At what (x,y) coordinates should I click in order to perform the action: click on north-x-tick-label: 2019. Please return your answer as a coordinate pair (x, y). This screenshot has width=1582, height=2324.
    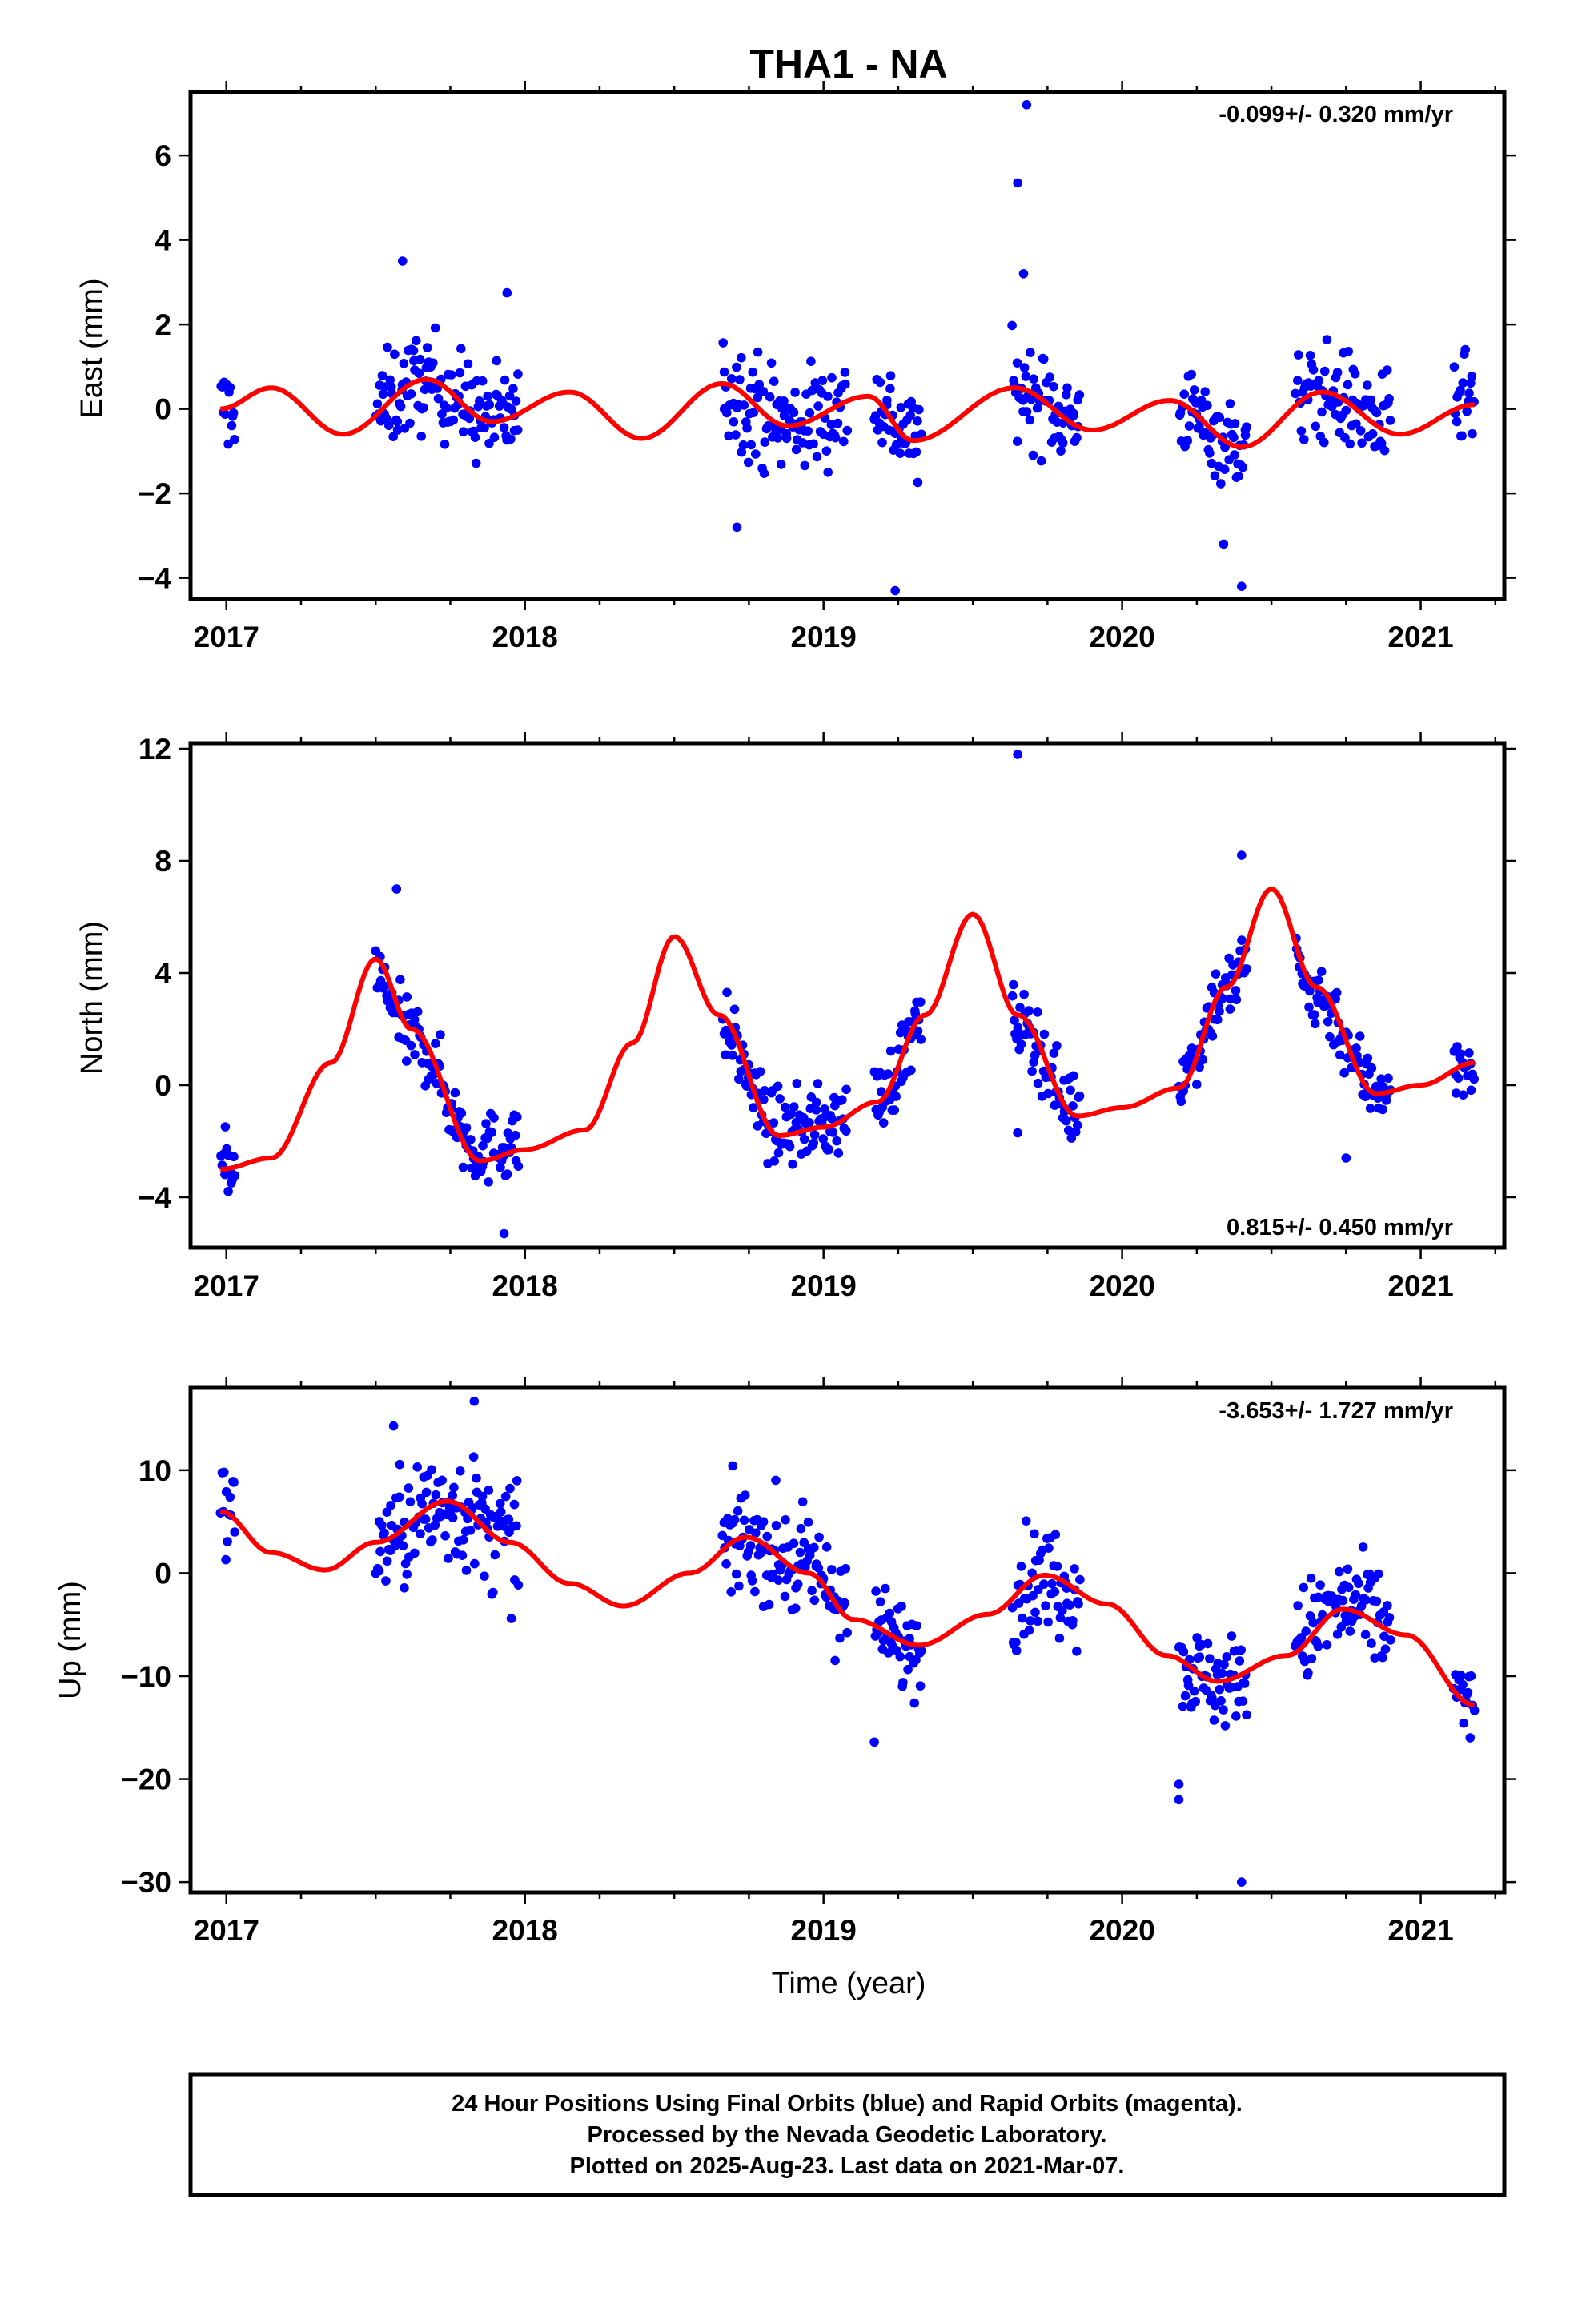
    Looking at the image, I should click on (824, 1285).